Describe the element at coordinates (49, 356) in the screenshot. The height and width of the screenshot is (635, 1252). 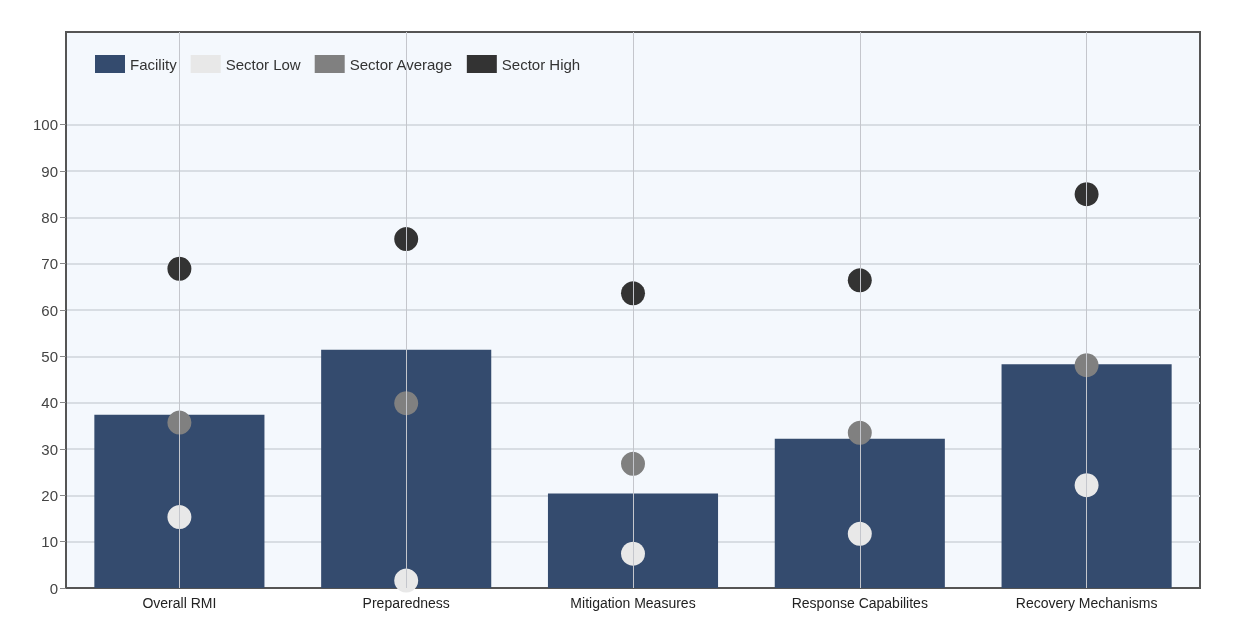
I see `y-tick-label: 50` at that location.